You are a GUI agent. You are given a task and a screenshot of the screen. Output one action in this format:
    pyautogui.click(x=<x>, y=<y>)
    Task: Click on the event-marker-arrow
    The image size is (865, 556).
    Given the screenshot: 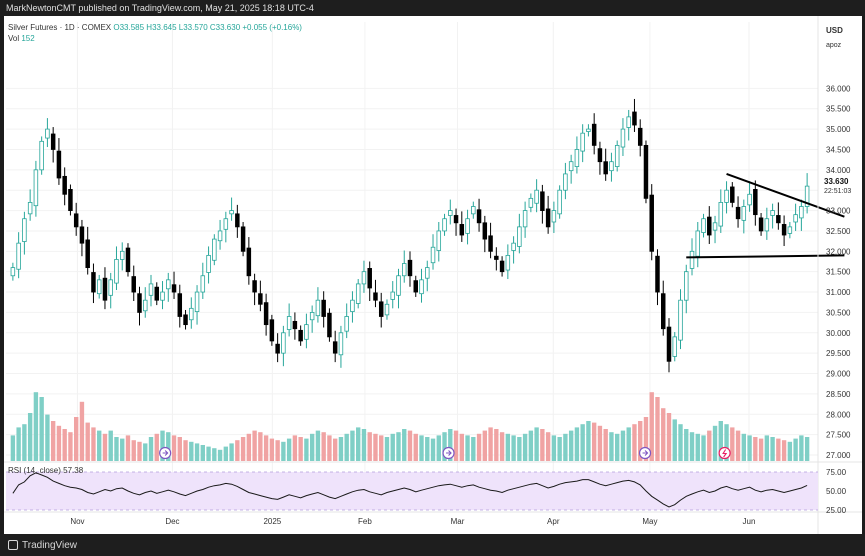 What is the action you would take?
    pyautogui.click(x=645, y=453)
    